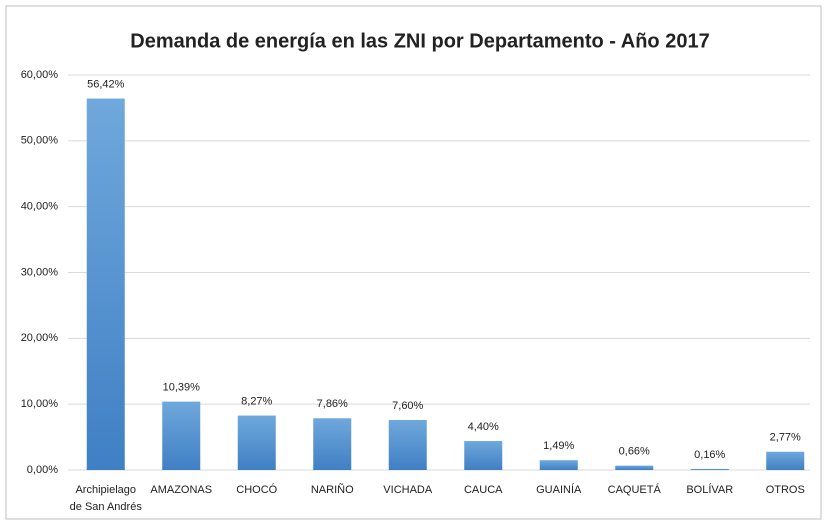  What do you see at coordinates (559, 490) in the screenshot?
I see `x-tick-label: GUAINÍA` at bounding box center [559, 490].